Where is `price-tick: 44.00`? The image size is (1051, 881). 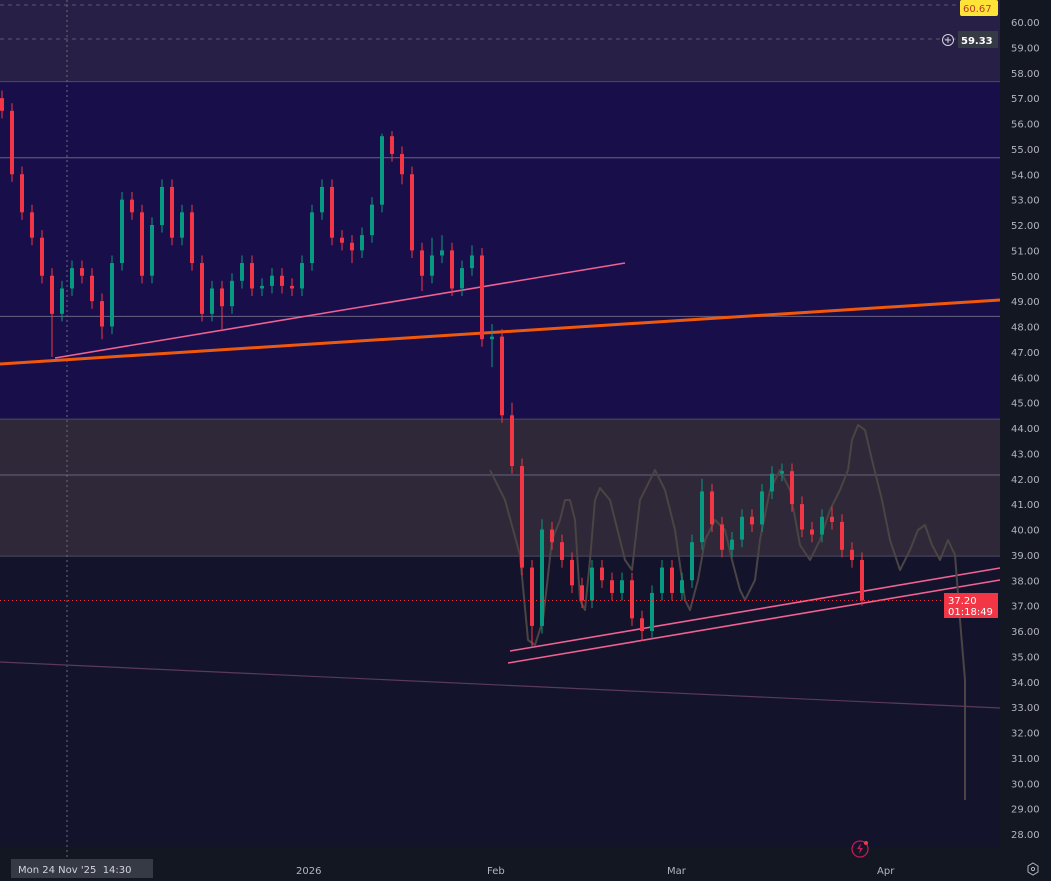
price-tick: 44.00 is located at coordinates (1025, 429).